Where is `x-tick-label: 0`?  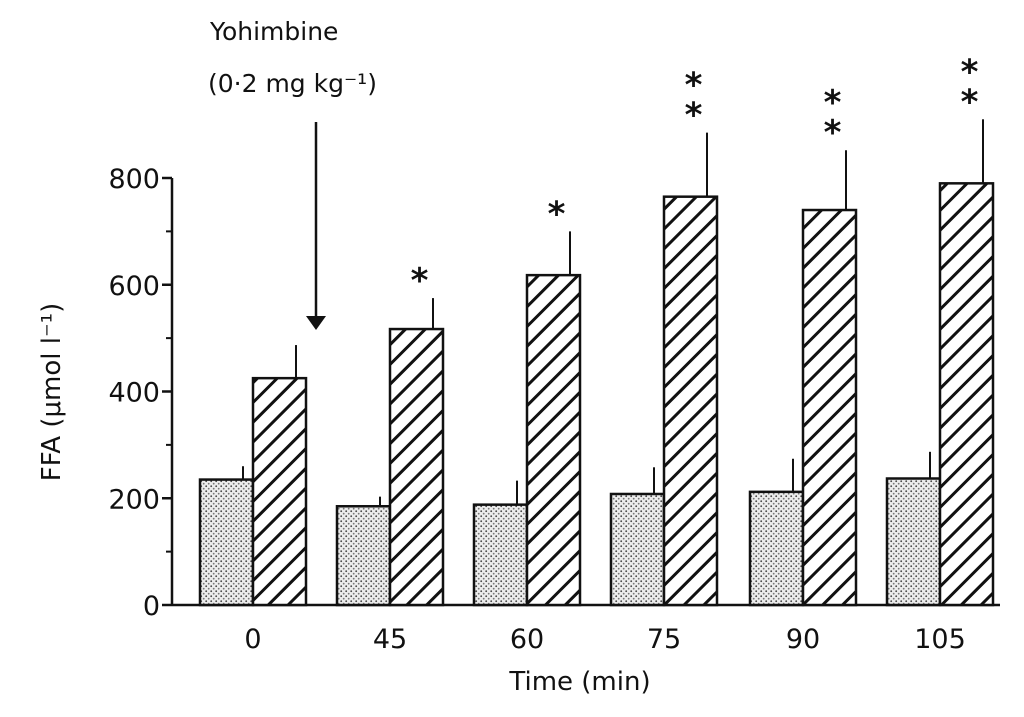 x-tick-label: 0 is located at coordinates (252, 639).